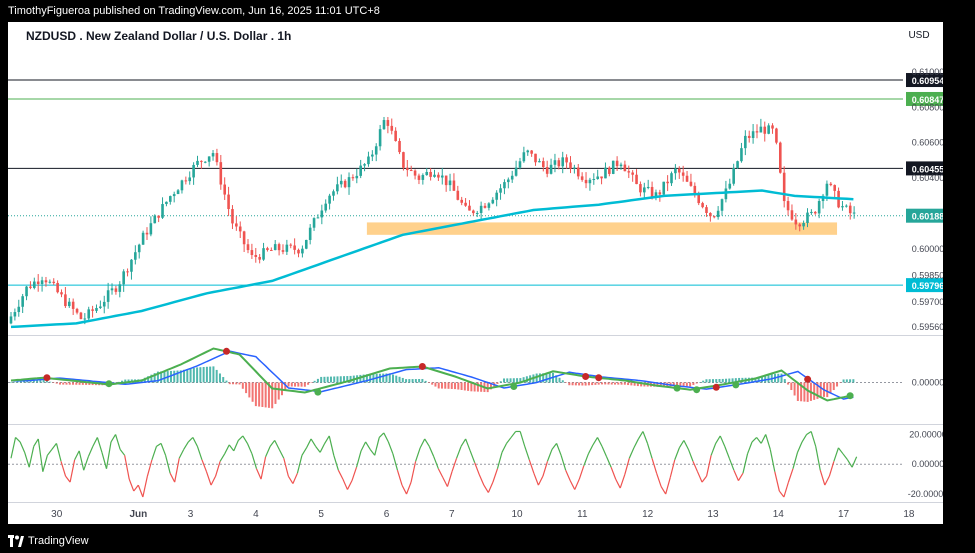 The width and height of the screenshot is (975, 553). I want to click on support-zone, so click(602, 228).